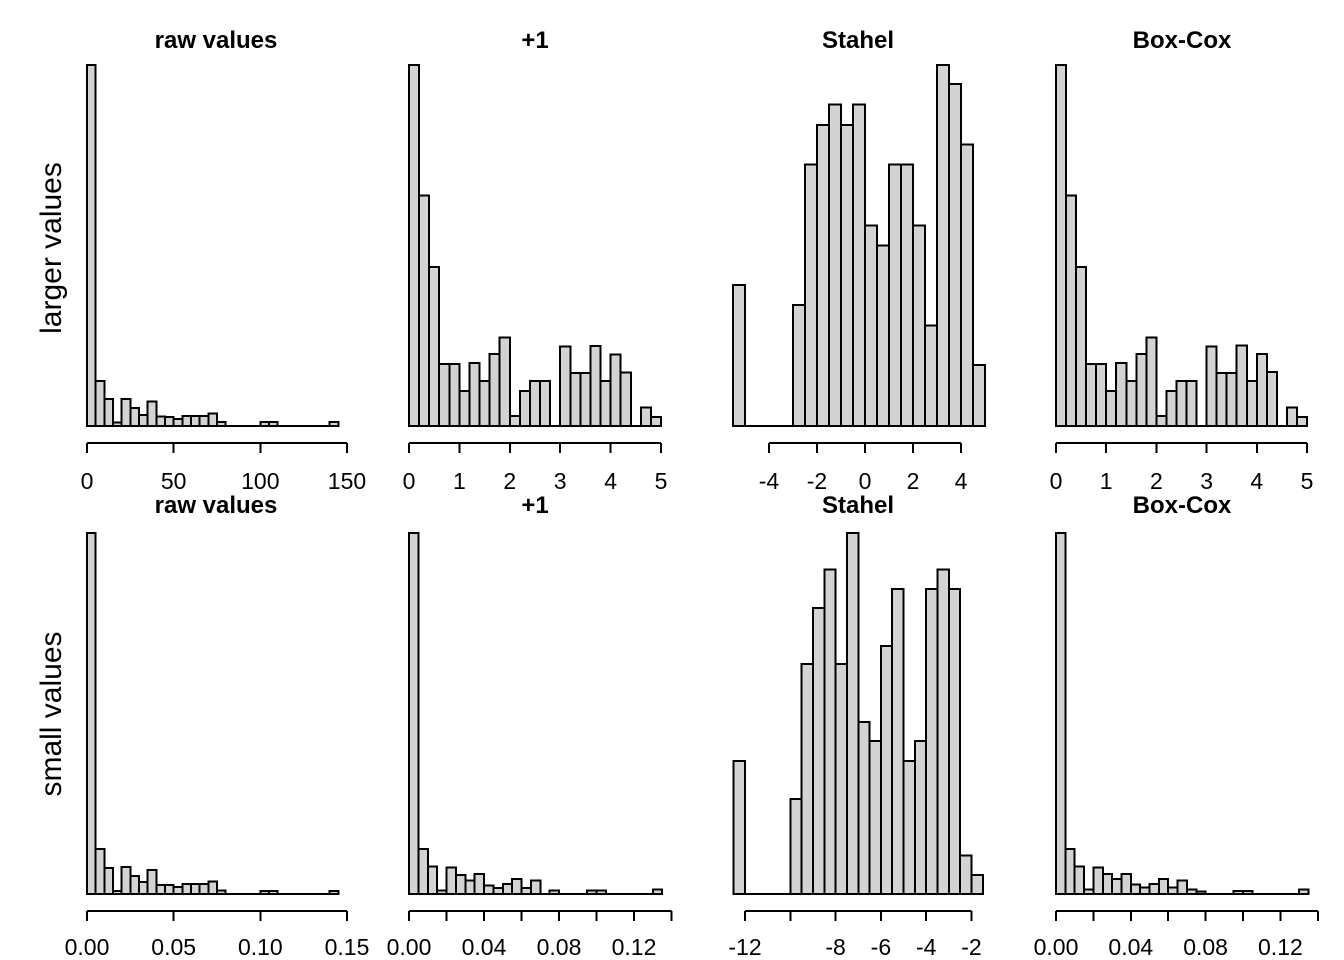  Describe the element at coordinates (835, 947) in the screenshot. I see `x-tick-label: -8` at that location.